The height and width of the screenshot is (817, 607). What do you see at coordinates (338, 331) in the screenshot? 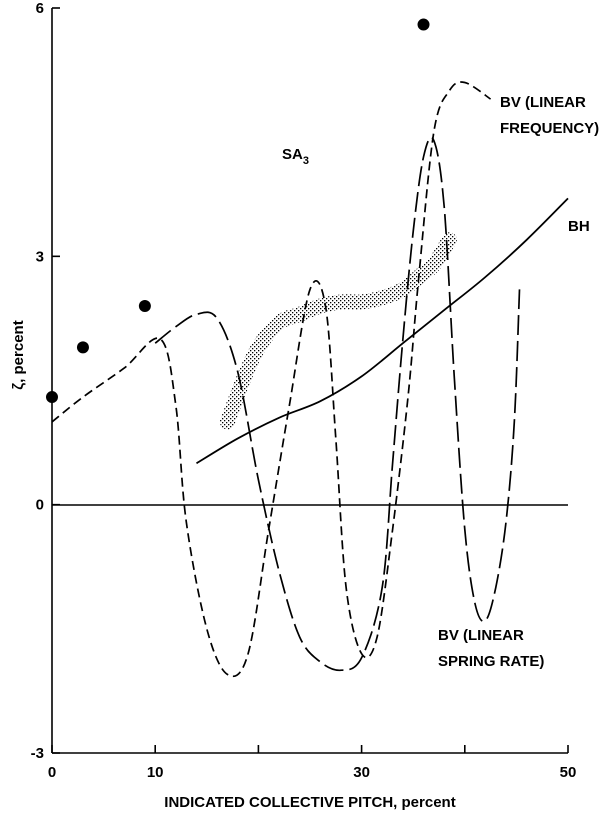
I see `series-band` at bounding box center [338, 331].